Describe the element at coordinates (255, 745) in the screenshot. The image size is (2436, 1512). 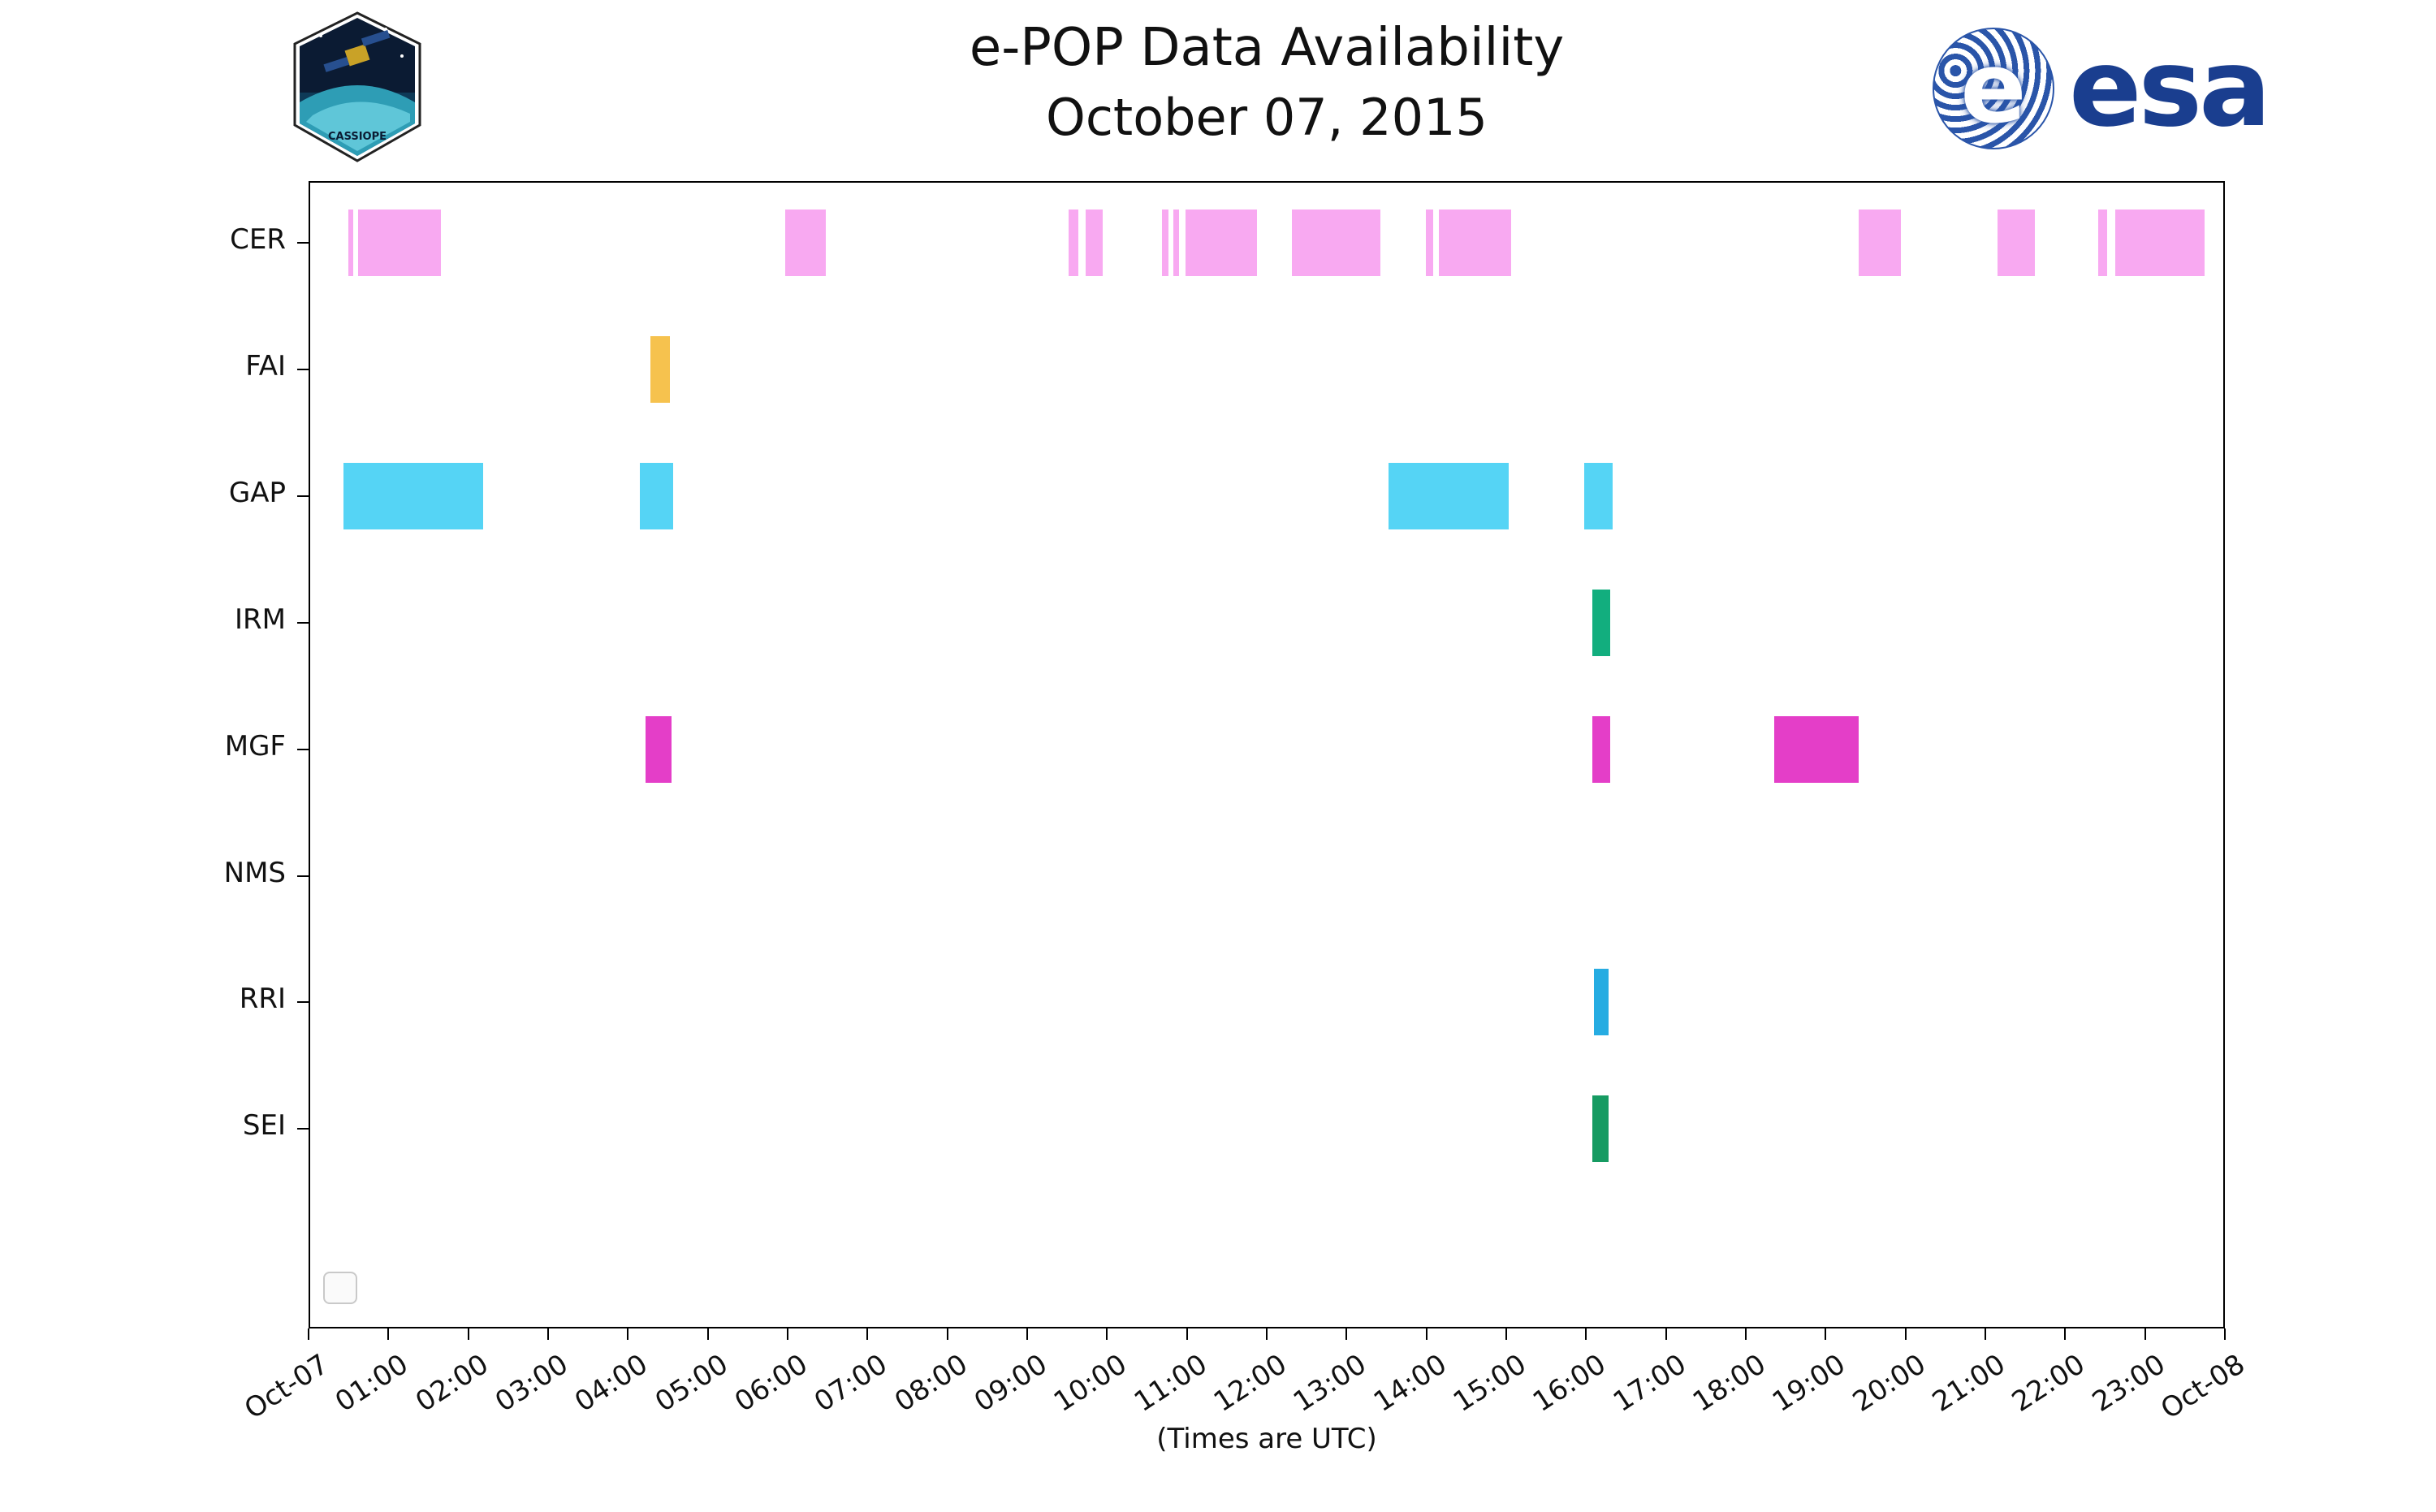
I see `y-axis-label: MGF` at that location.